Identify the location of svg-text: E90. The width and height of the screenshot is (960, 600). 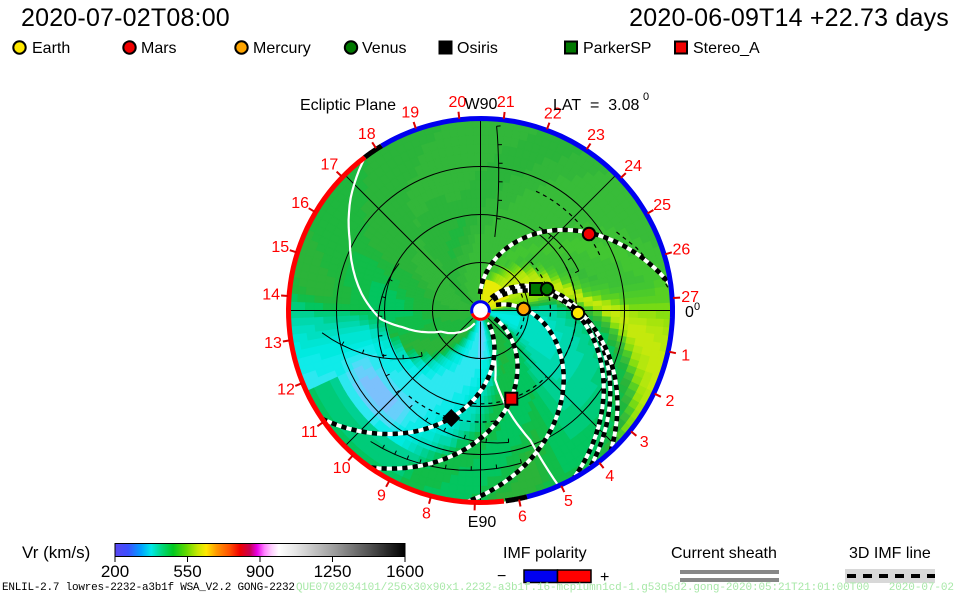
(482, 522).